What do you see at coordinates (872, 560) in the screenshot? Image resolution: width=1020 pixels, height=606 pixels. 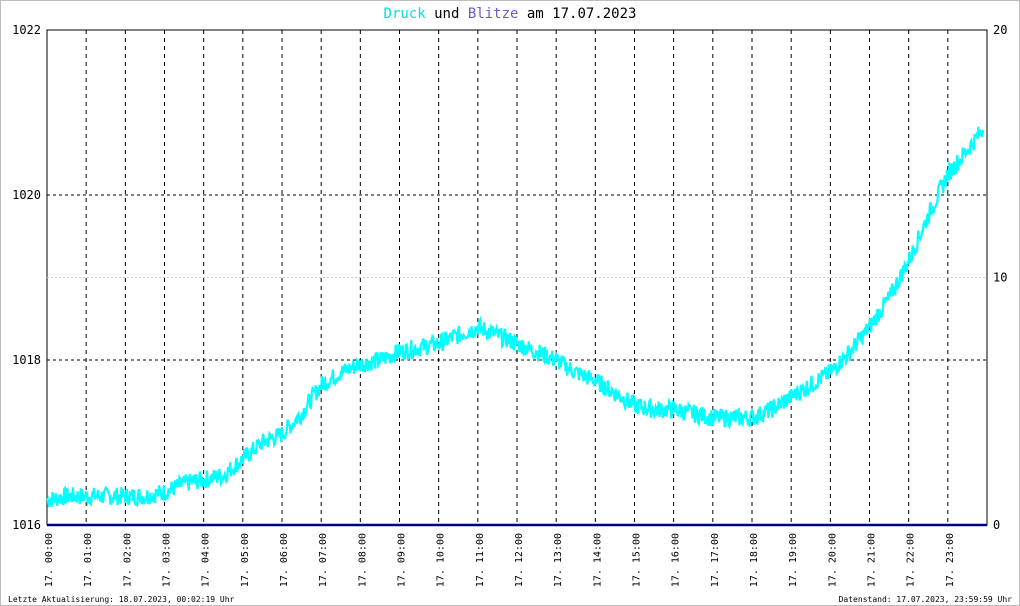 I see `x-tick-label: 17. 21:00` at bounding box center [872, 560].